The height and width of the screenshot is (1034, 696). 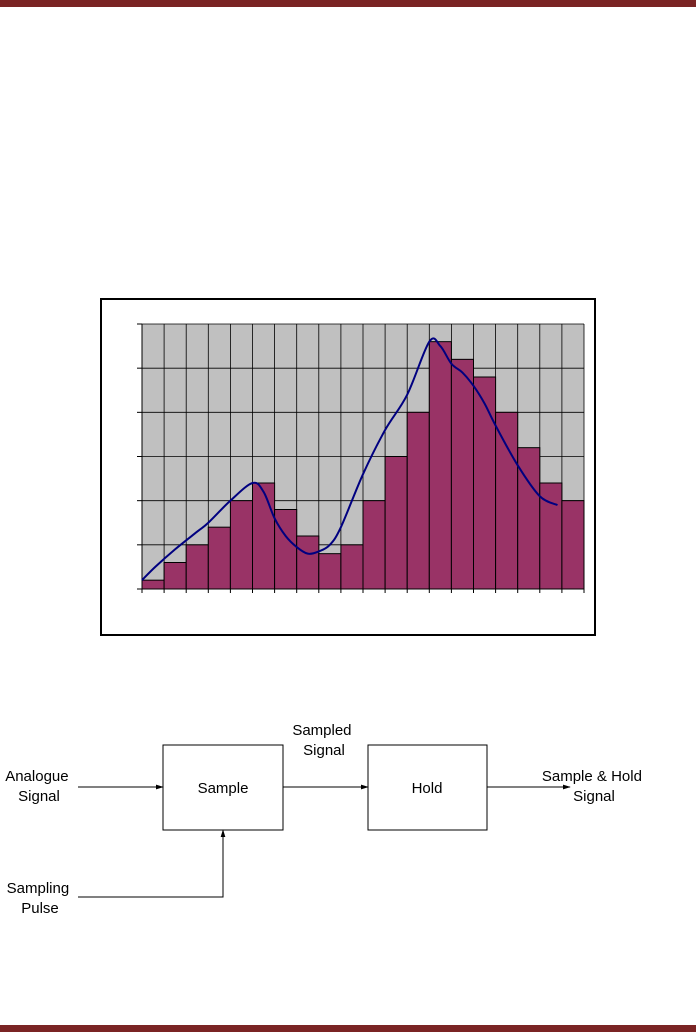 I want to click on analogue-signal-line, so click(x=349, y=459).